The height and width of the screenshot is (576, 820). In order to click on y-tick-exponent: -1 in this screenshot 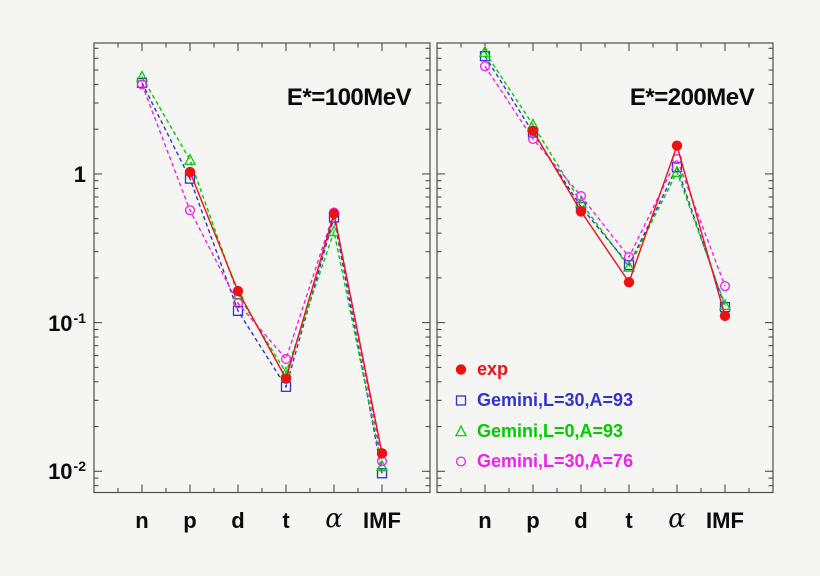, I will do `click(79, 317)`.